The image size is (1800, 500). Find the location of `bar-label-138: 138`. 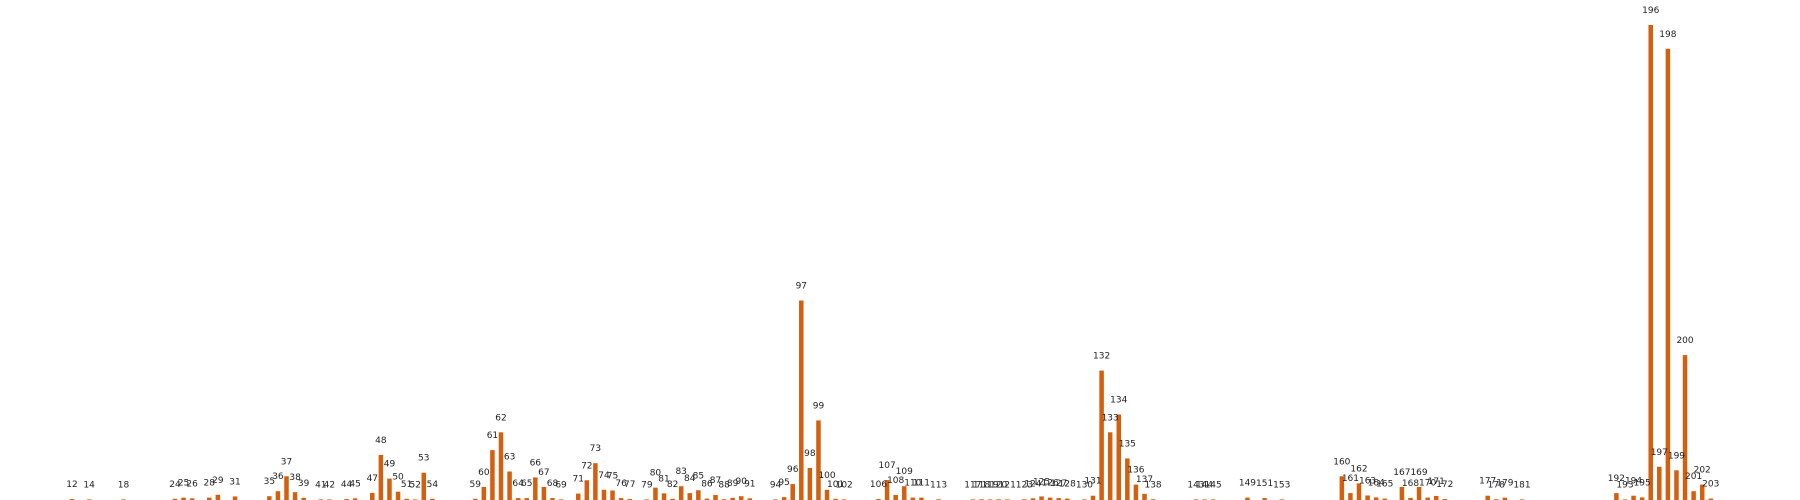

bar-label-138: 138 is located at coordinates (1152, 485).